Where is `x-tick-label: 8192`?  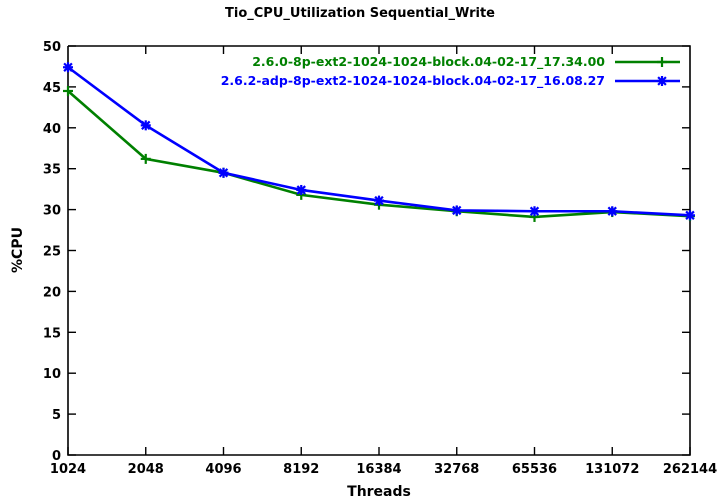
x-tick-label: 8192 is located at coordinates (301, 469).